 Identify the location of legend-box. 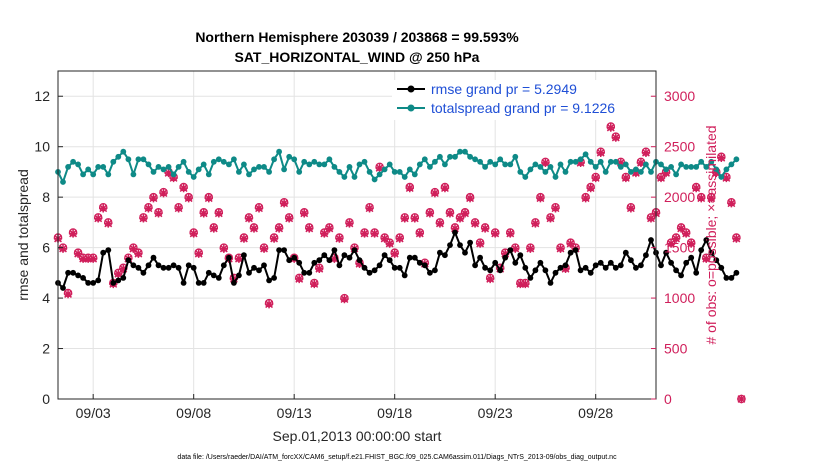
(521, 100).